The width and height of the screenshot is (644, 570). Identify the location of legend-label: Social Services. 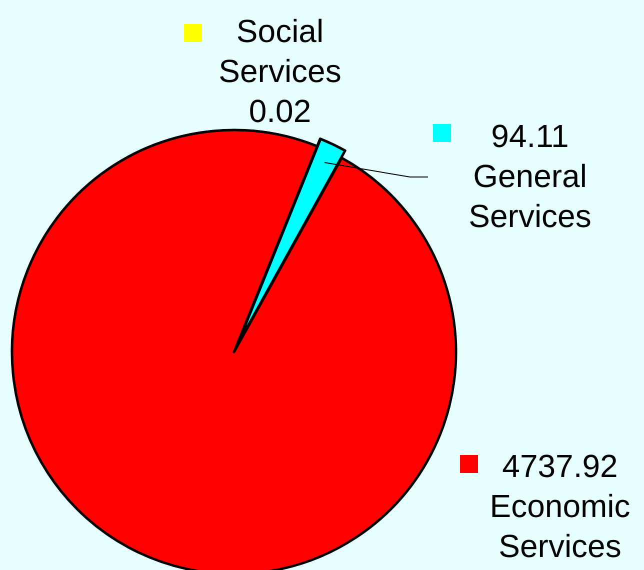
(280, 51).